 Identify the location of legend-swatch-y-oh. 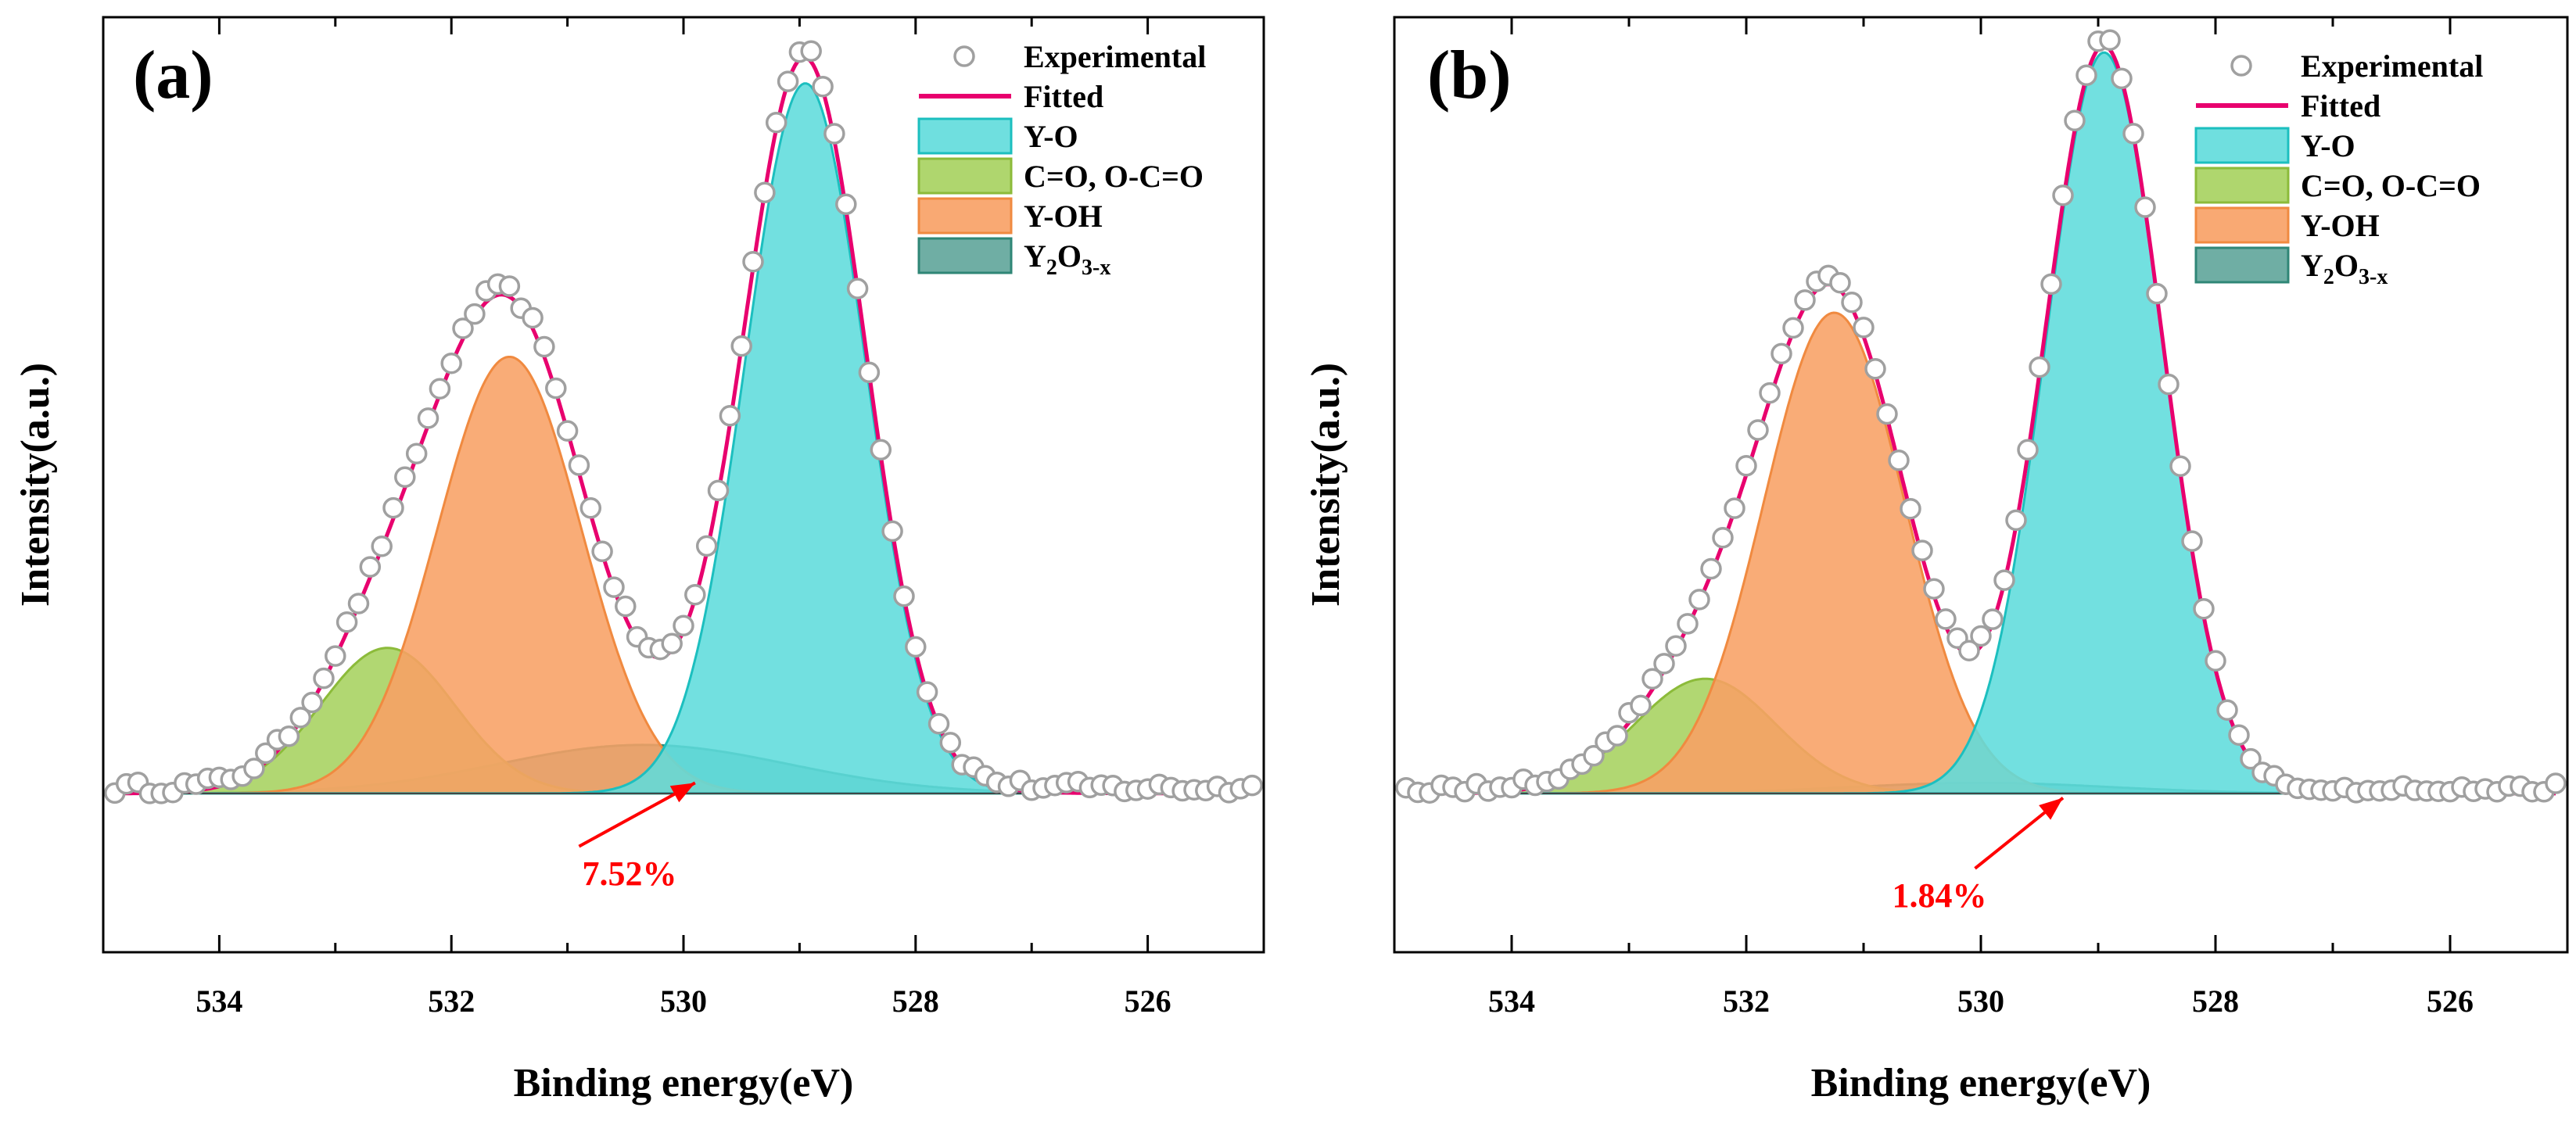
(965, 216).